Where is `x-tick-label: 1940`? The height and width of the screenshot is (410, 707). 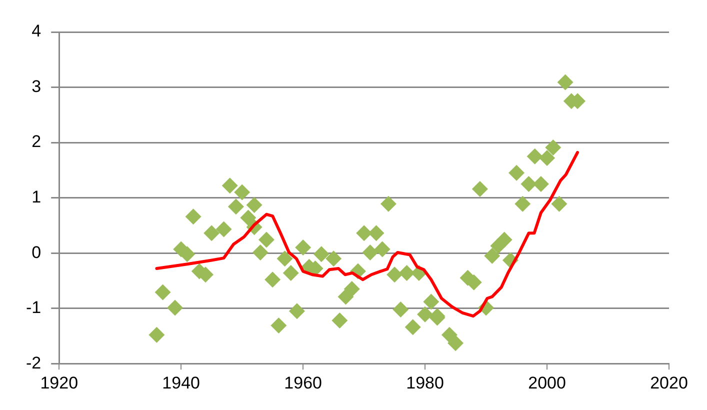
x-tick-label: 1940 is located at coordinates (181, 382).